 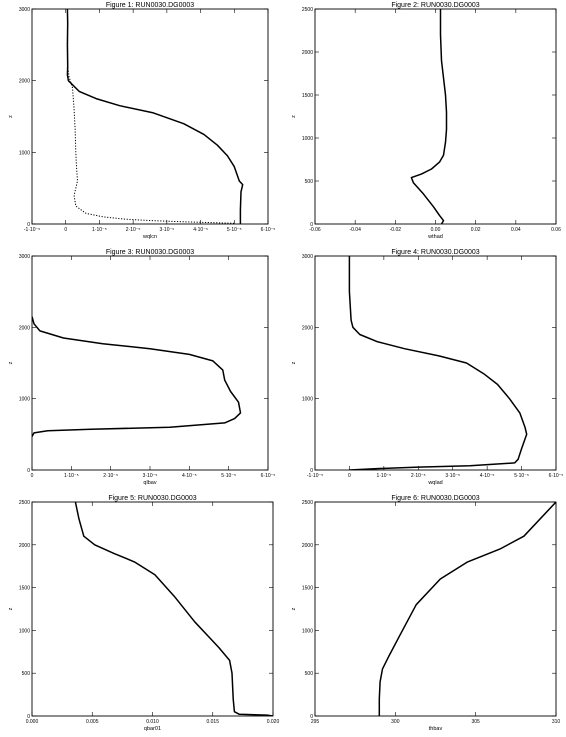 I want to click on x-tick-label: 0.005, so click(x=92, y=722).